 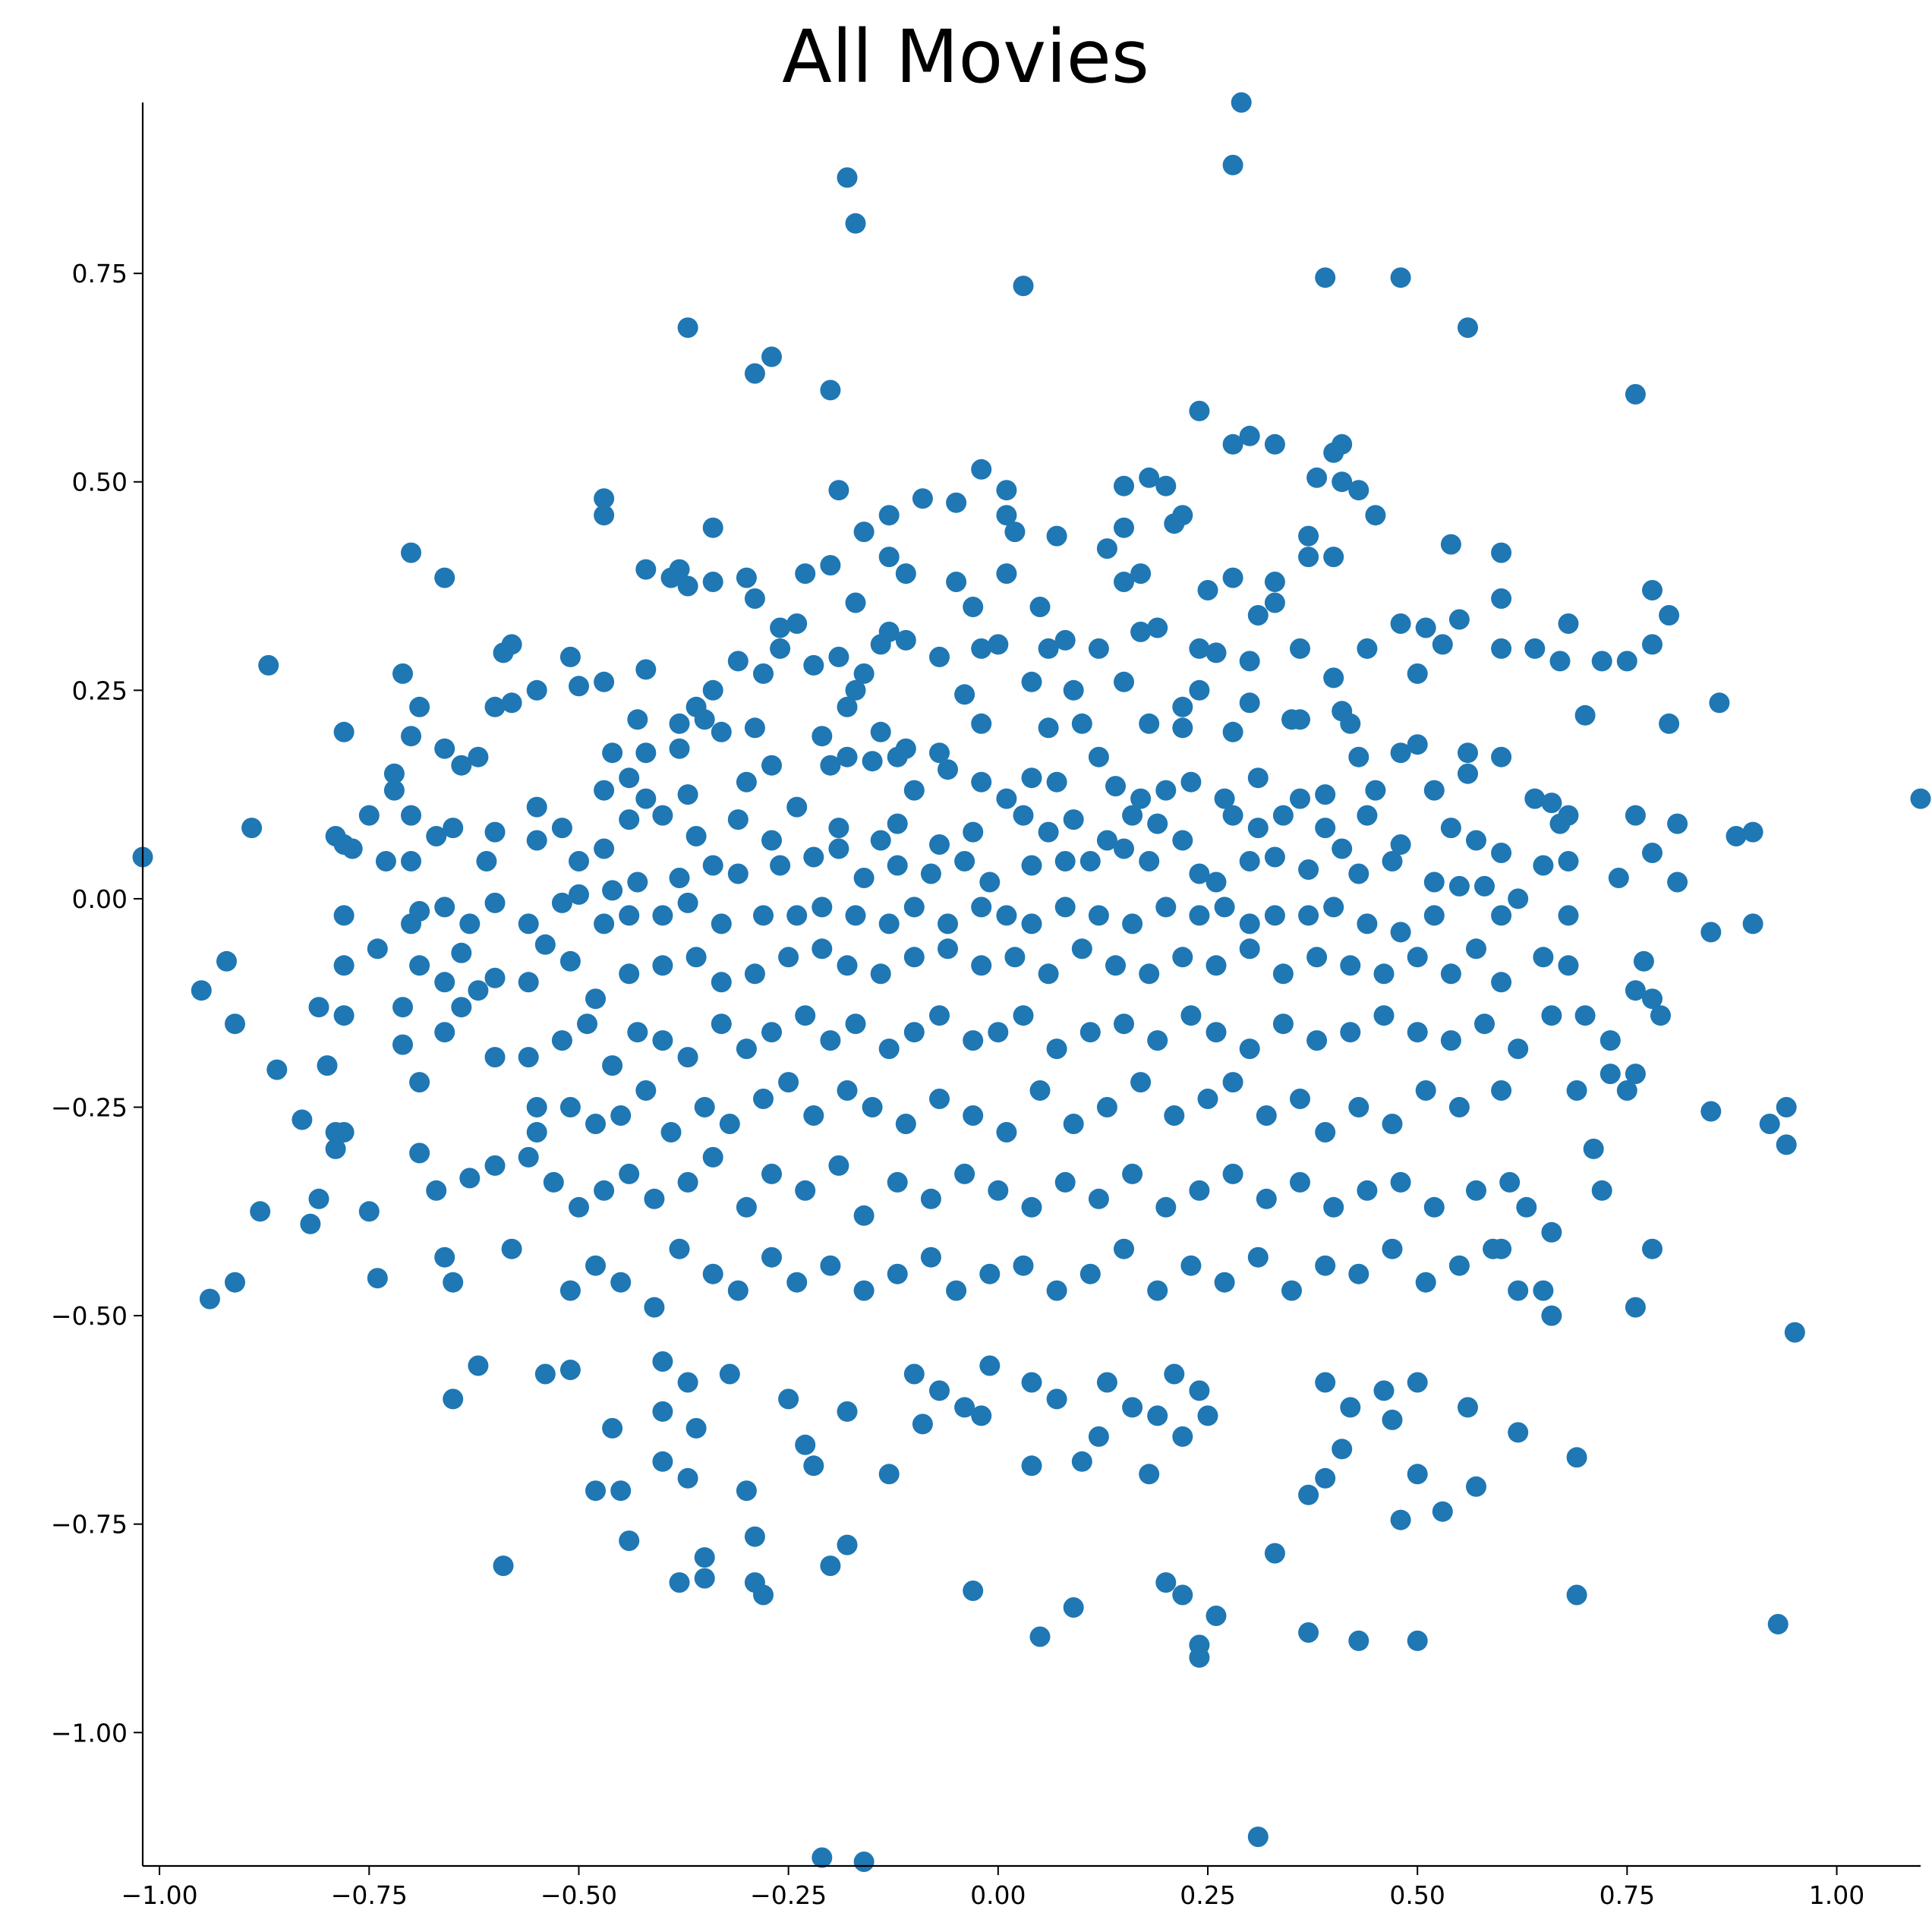 I want to click on x-tick-label: 0.75, so click(x=1627, y=1895).